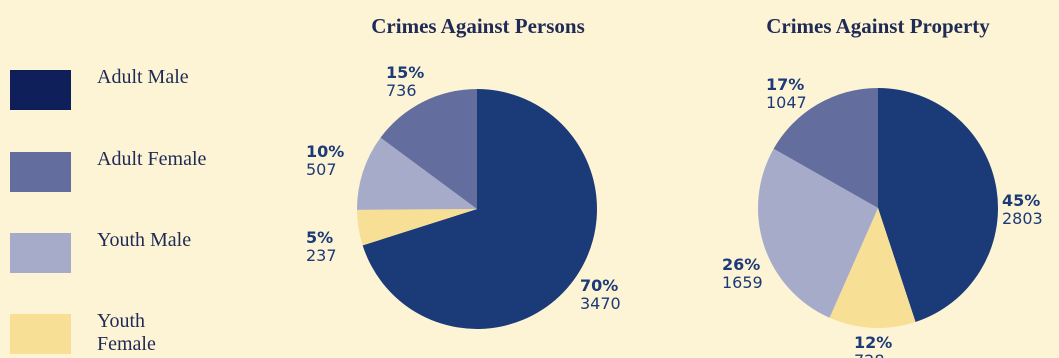 The image size is (1059, 358). I want to click on legend-swatch-adult-female, so click(40, 172).